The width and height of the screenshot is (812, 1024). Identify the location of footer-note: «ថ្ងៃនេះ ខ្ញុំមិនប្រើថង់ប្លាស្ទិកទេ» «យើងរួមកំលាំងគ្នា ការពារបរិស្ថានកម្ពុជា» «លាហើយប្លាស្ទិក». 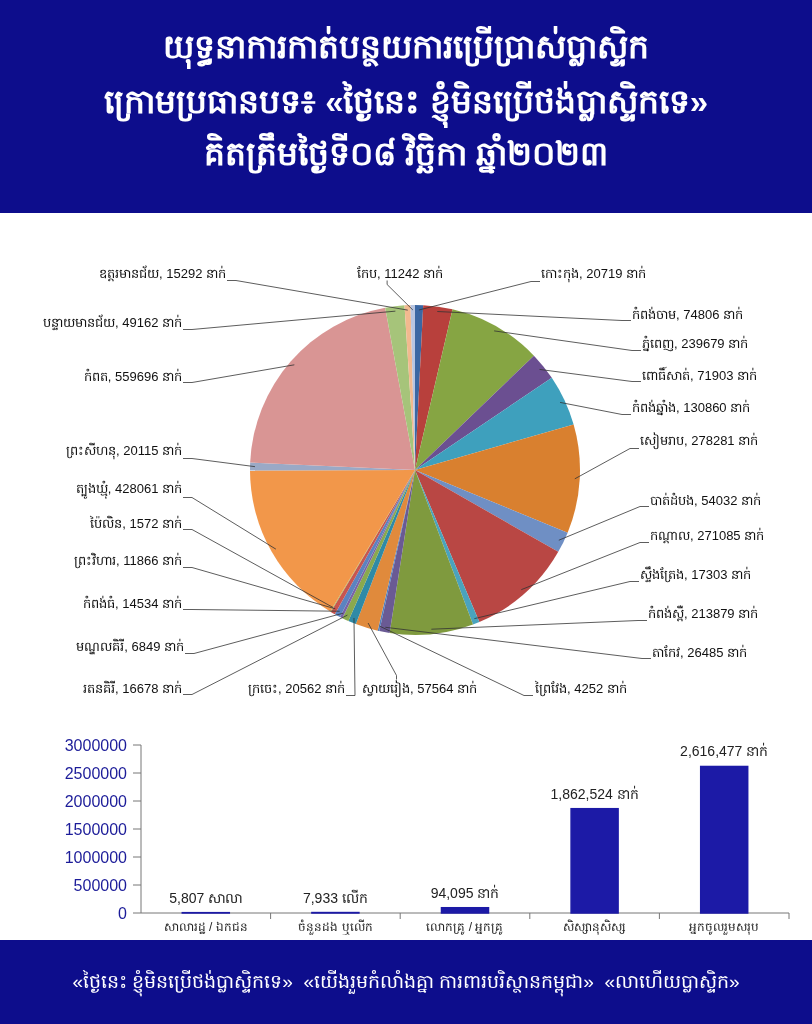
(406, 982).